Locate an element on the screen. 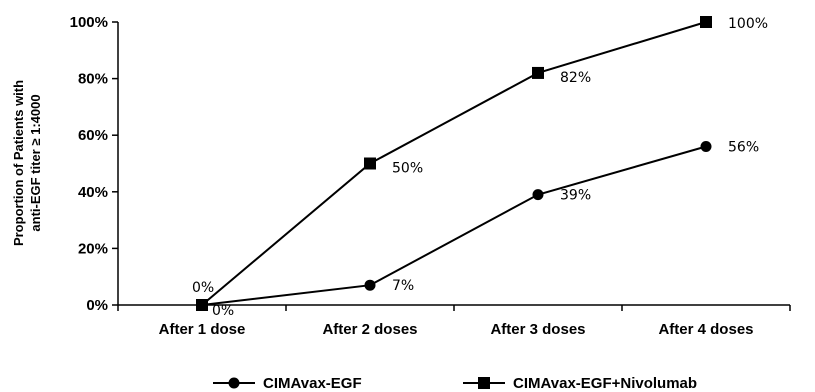  data-label: 82% is located at coordinates (575, 78).